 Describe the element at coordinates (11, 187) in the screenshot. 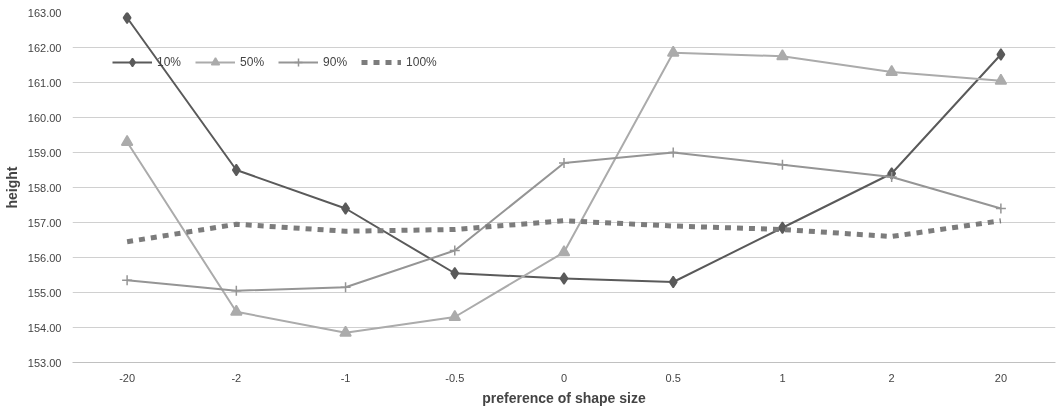

I see `y-axis-title: height` at that location.